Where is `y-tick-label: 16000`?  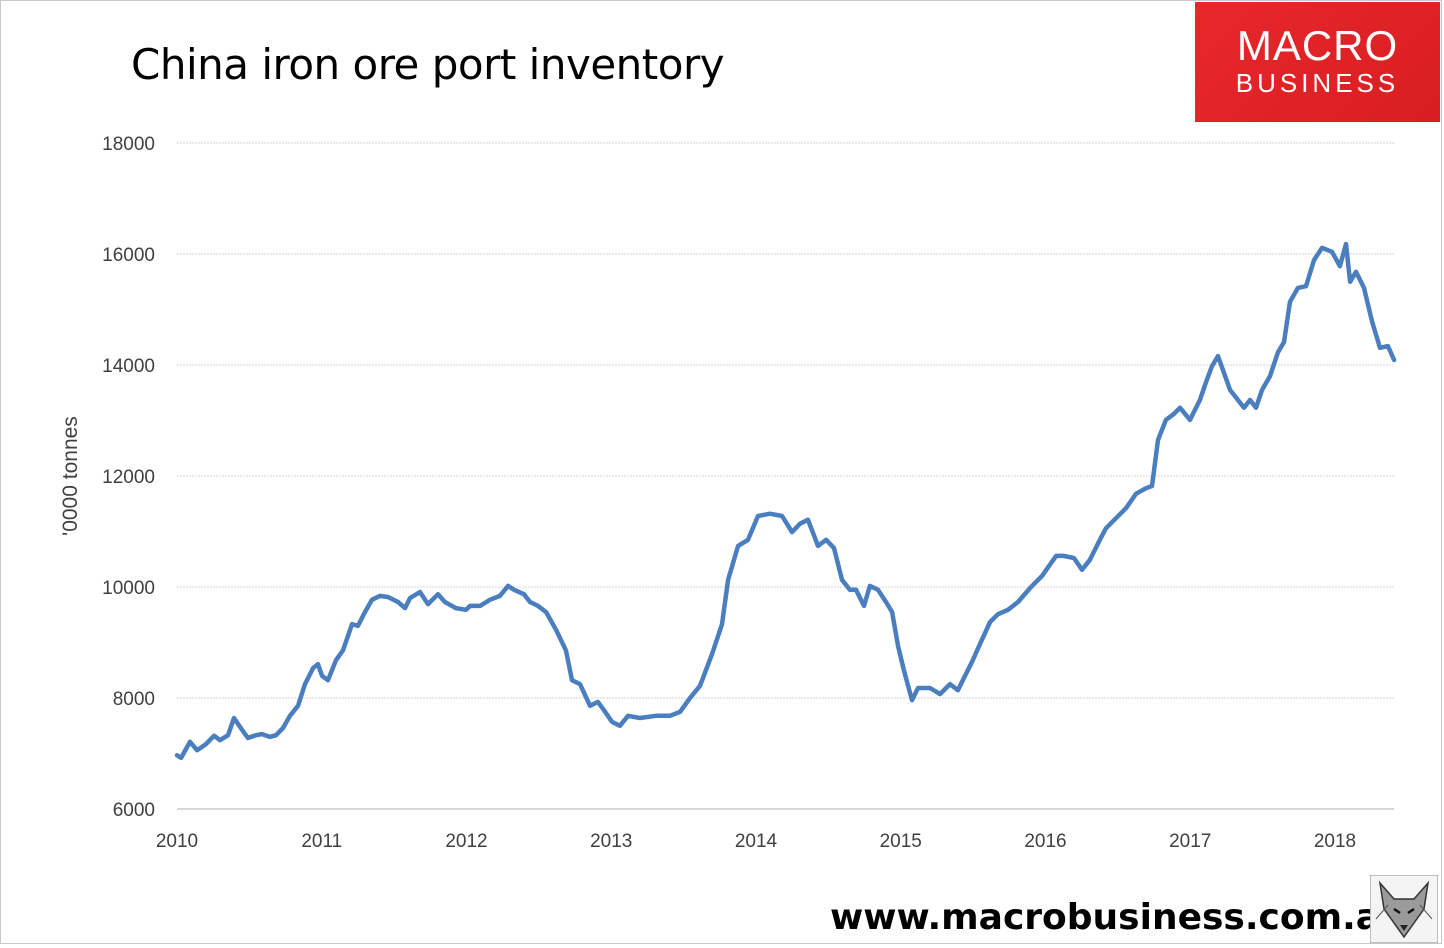
y-tick-label: 16000 is located at coordinates (128, 255).